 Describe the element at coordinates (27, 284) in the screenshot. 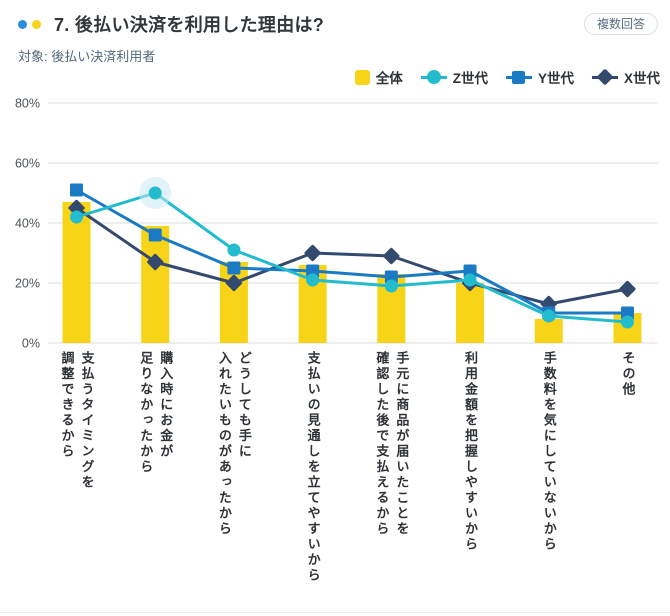

I see `y-axis-tick: 20%` at that location.